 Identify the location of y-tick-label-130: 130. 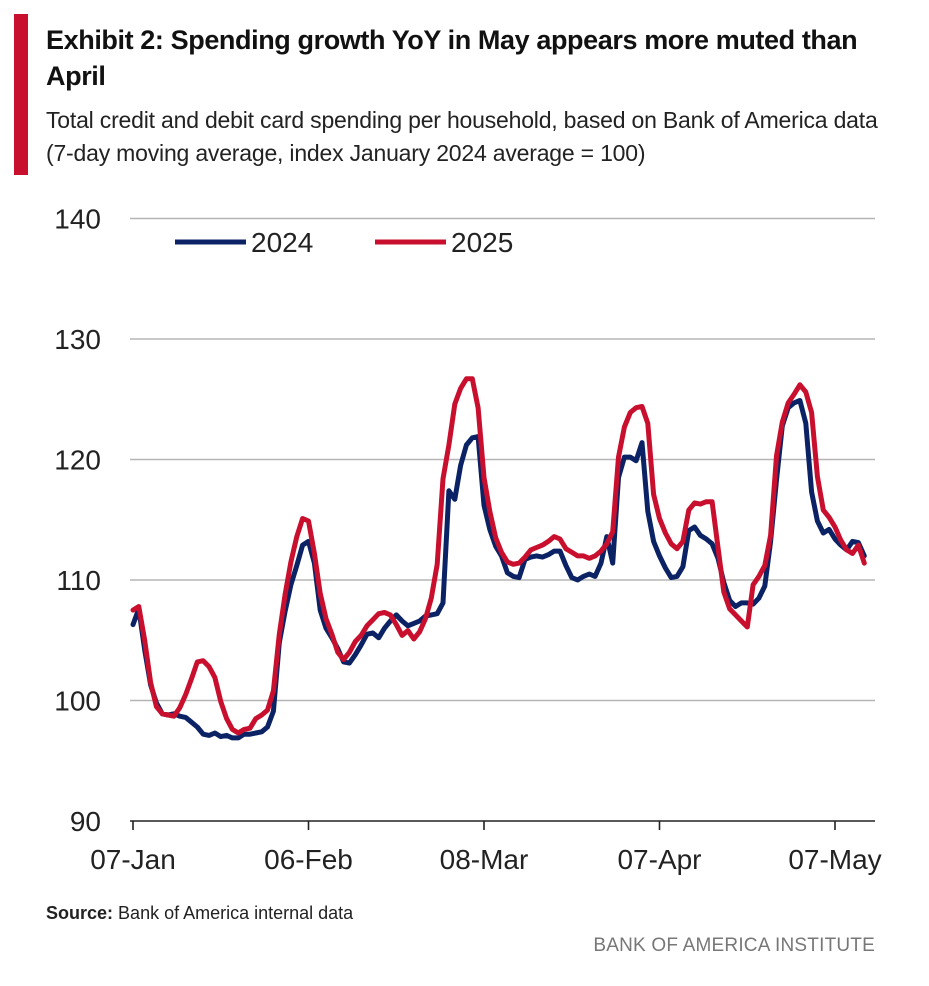
(77, 339).